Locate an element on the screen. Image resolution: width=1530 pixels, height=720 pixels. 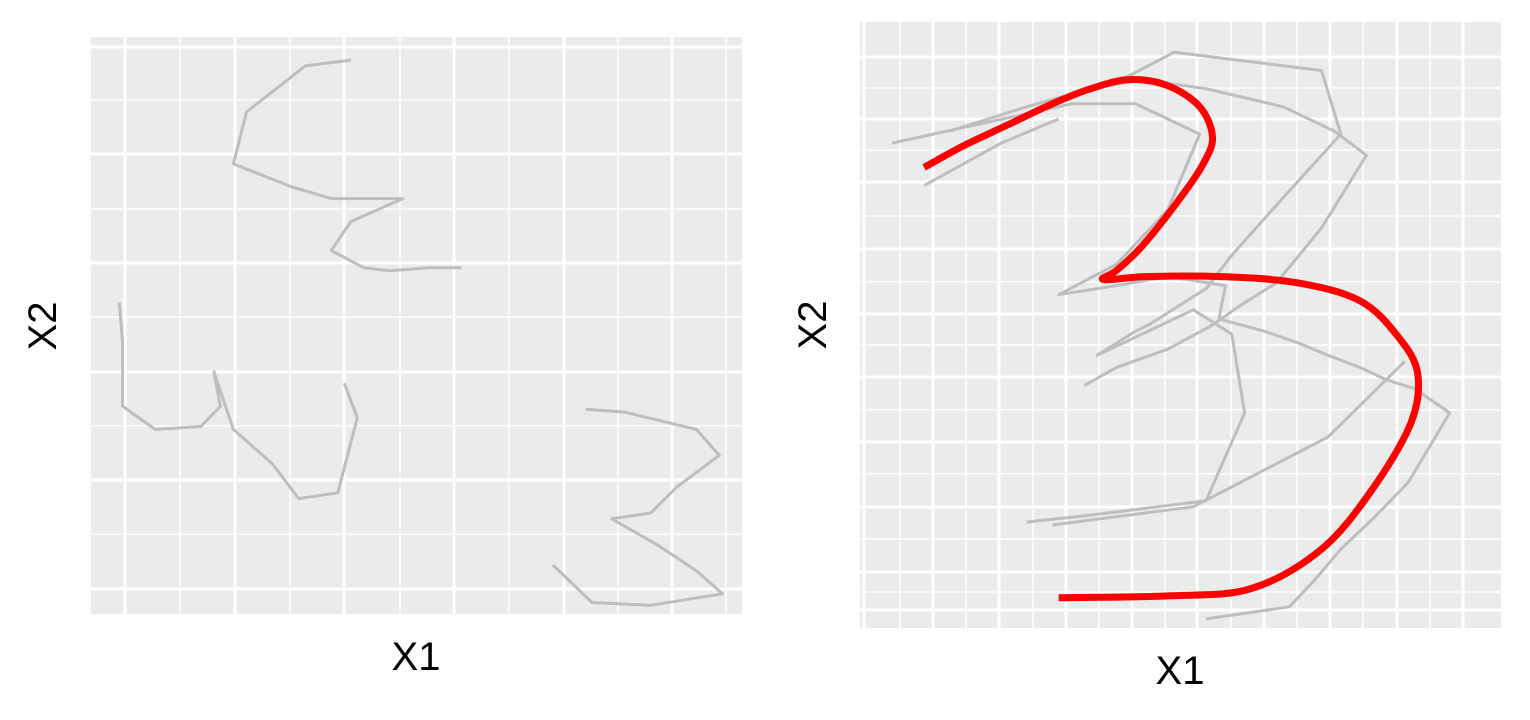
left-y-axis-title: X2 is located at coordinates (43, 326).